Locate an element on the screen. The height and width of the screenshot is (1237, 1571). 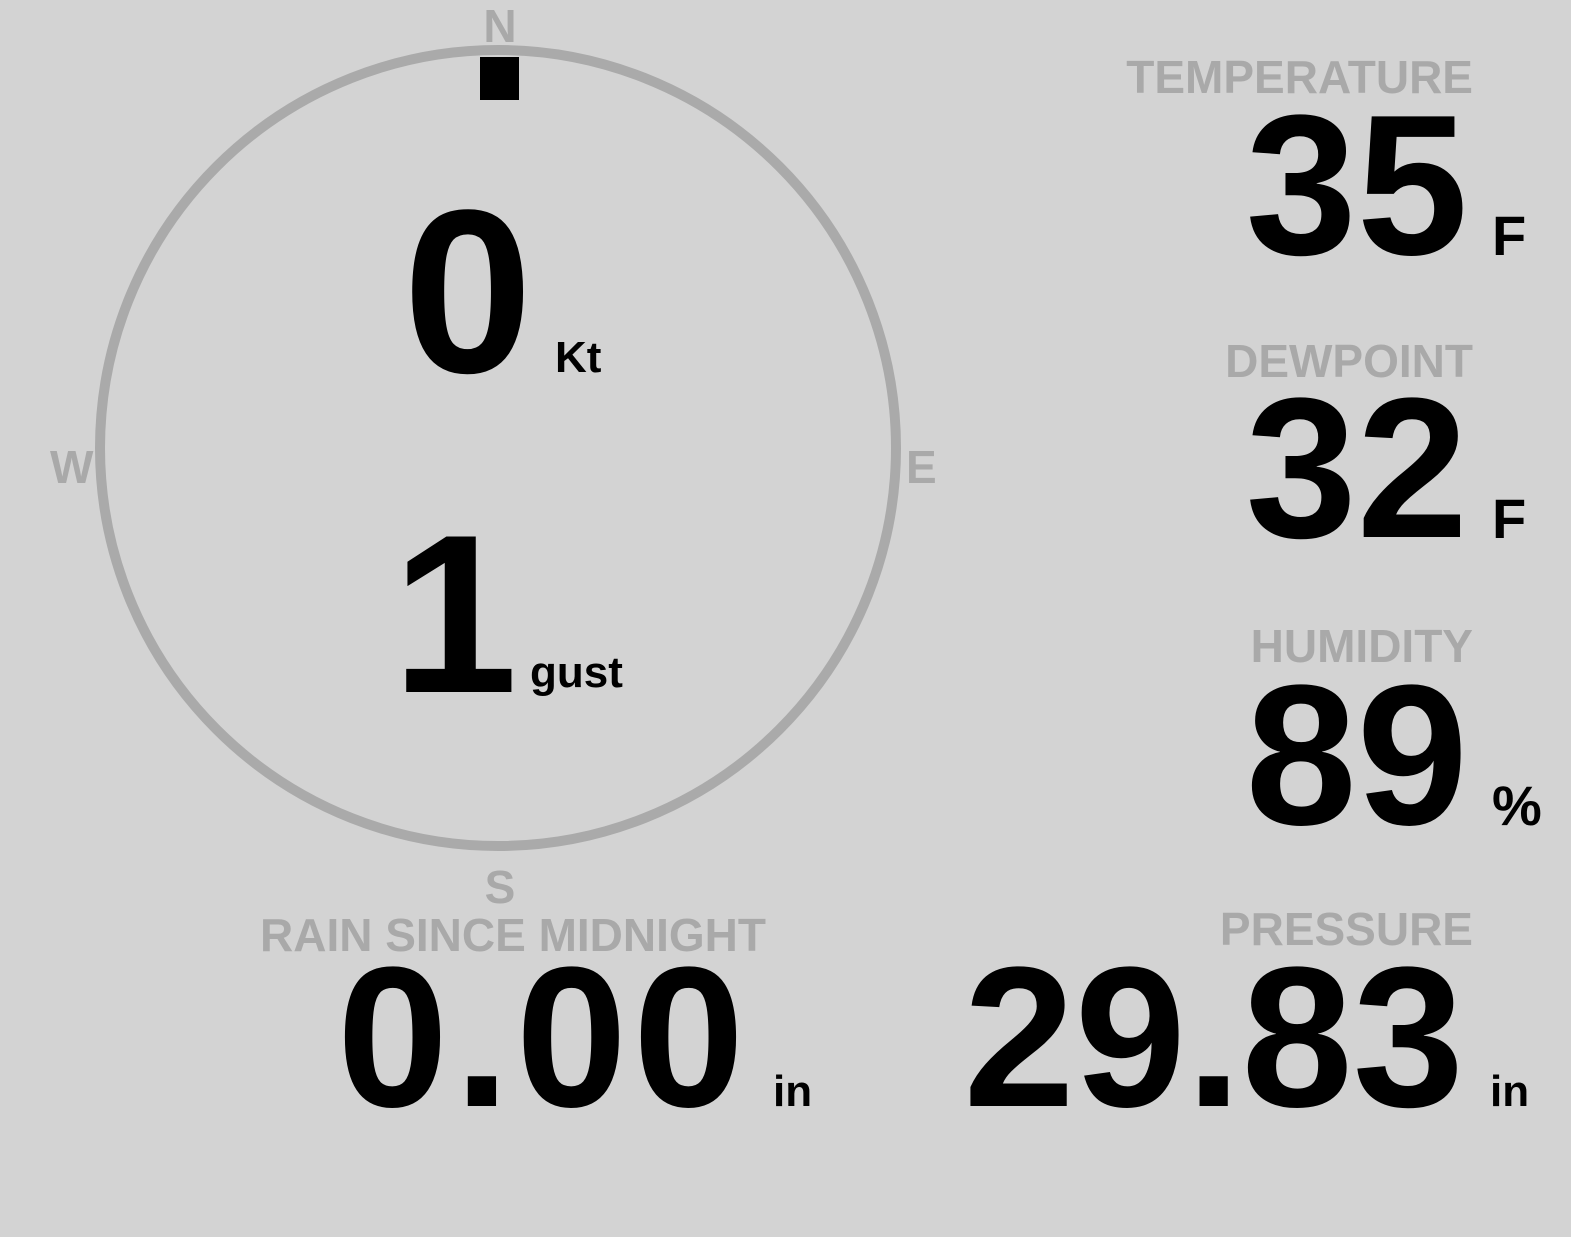
temperature-label: TEMPERATURE is located at coordinates (1299, 77).